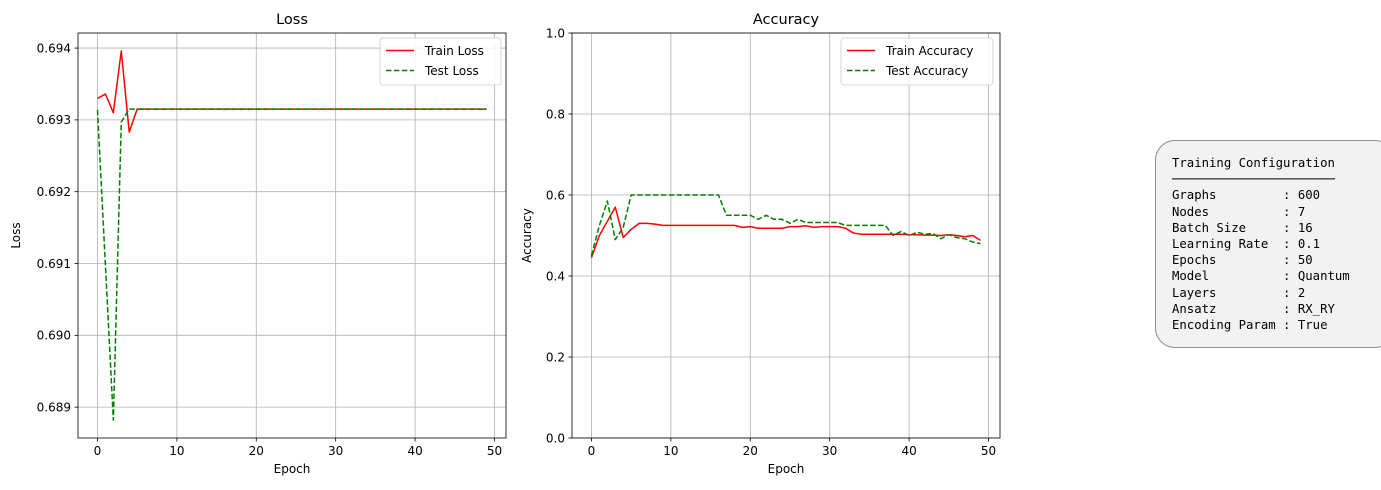 The height and width of the screenshot is (490, 1381). I want to click on accuracy-y-axis-label: Accuracy, so click(527, 235).